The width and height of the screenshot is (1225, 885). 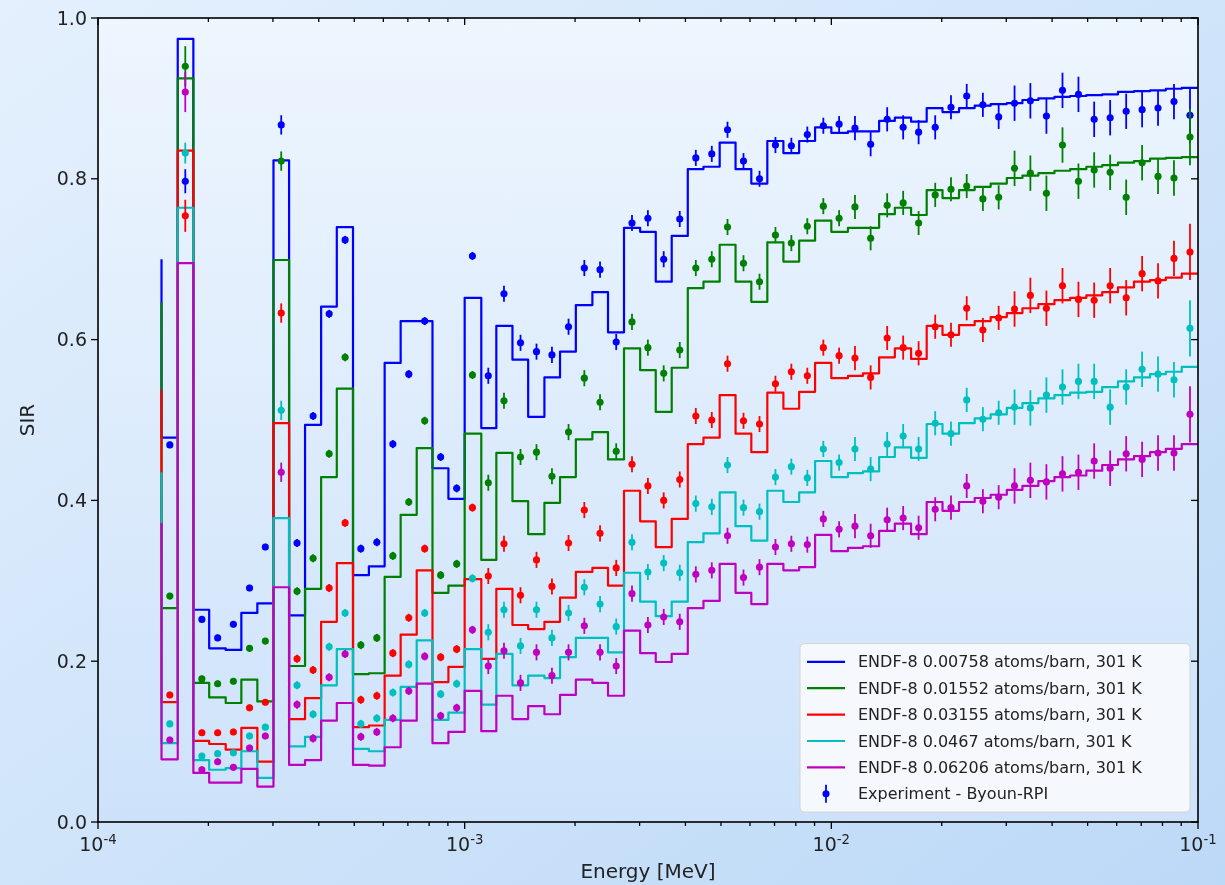 What do you see at coordinates (71, 178) in the screenshot?
I see `y-tick-label: 0.8` at bounding box center [71, 178].